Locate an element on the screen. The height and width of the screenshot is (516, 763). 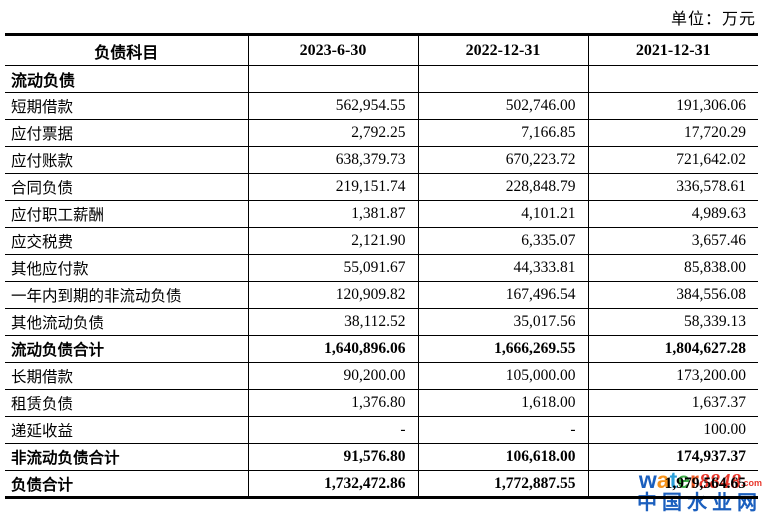
value-cell: 106,618.00 is located at coordinates (502, 457).